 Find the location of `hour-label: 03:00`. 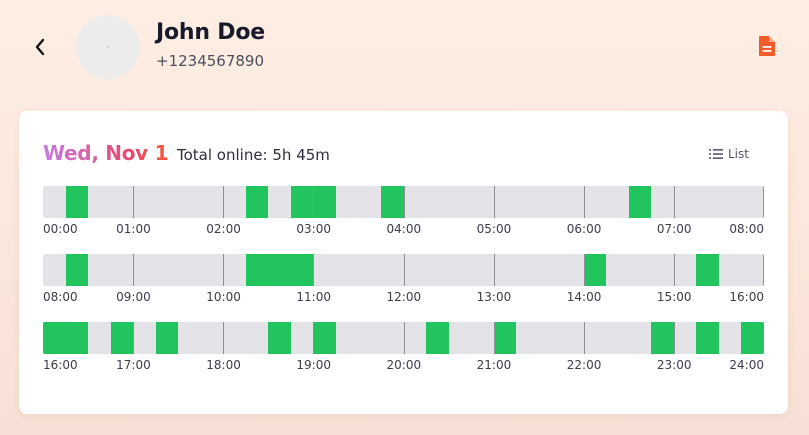

hour-label: 03:00 is located at coordinates (313, 229).